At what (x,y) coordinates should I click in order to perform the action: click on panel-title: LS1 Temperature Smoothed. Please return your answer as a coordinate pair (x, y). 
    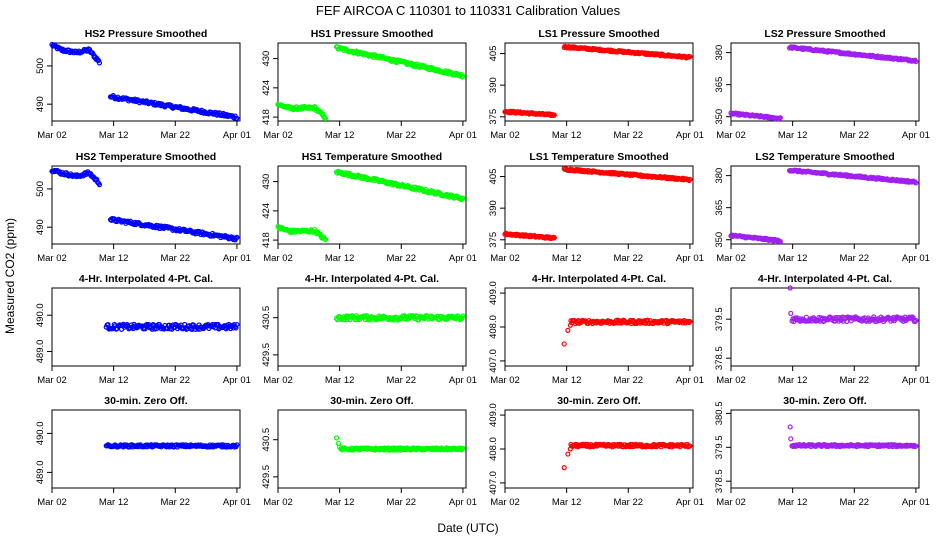
    Looking at the image, I should click on (598, 157).